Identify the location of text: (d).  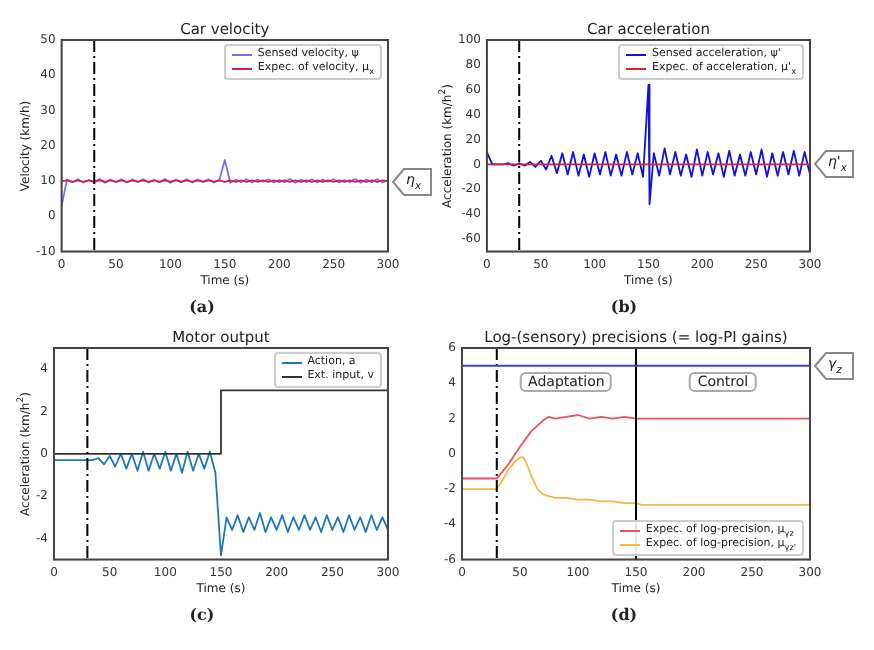
(624, 614).